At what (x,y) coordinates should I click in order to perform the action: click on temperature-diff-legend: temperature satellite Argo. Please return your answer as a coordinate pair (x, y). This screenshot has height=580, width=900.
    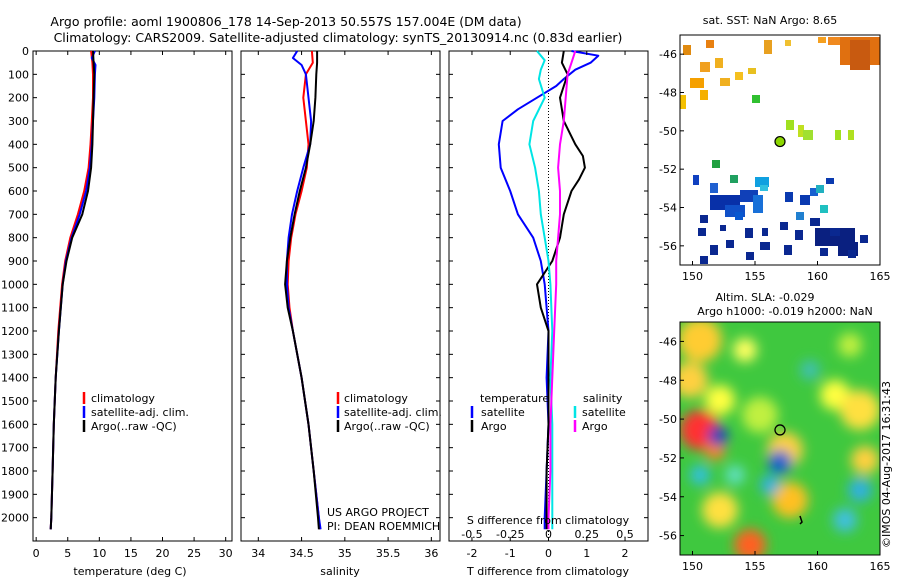
    Looking at the image, I should click on (509, 412).